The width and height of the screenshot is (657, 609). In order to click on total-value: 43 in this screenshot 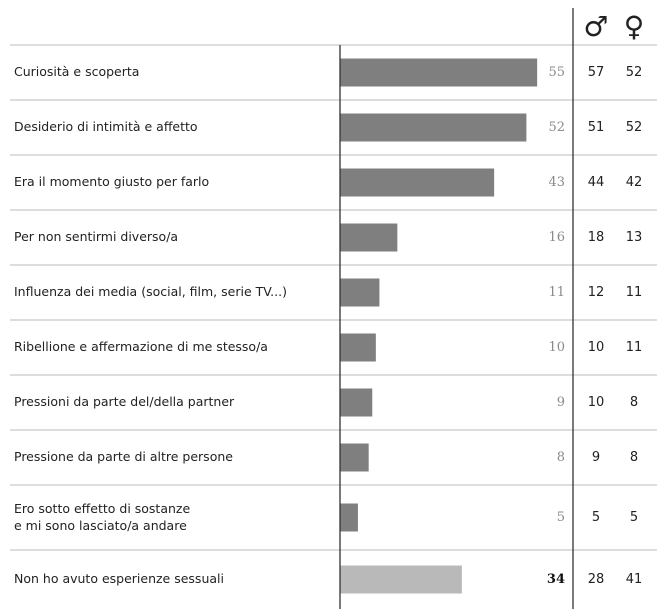, I will do `click(556, 182)`.